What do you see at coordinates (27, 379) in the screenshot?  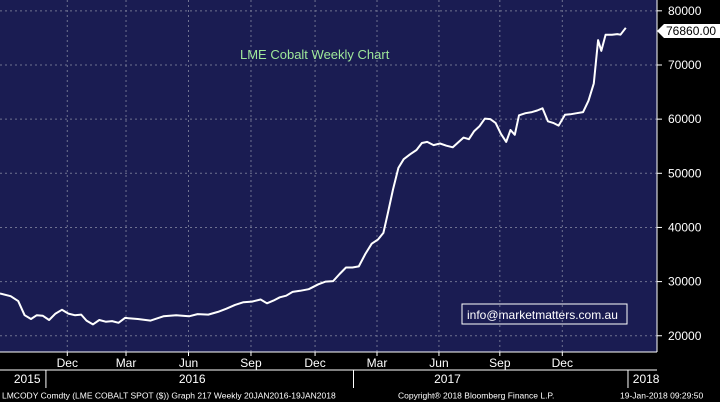 I see `year-label: 2015` at bounding box center [27, 379].